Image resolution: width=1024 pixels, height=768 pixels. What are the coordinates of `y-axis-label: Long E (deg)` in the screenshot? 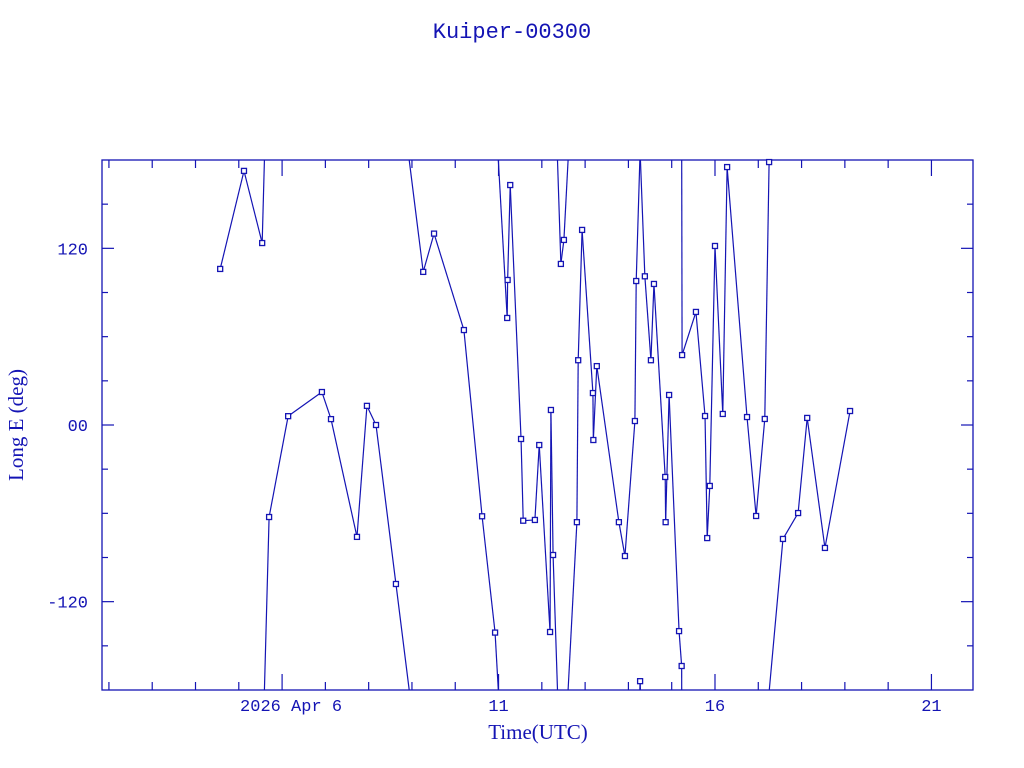 It's located at (16, 425).